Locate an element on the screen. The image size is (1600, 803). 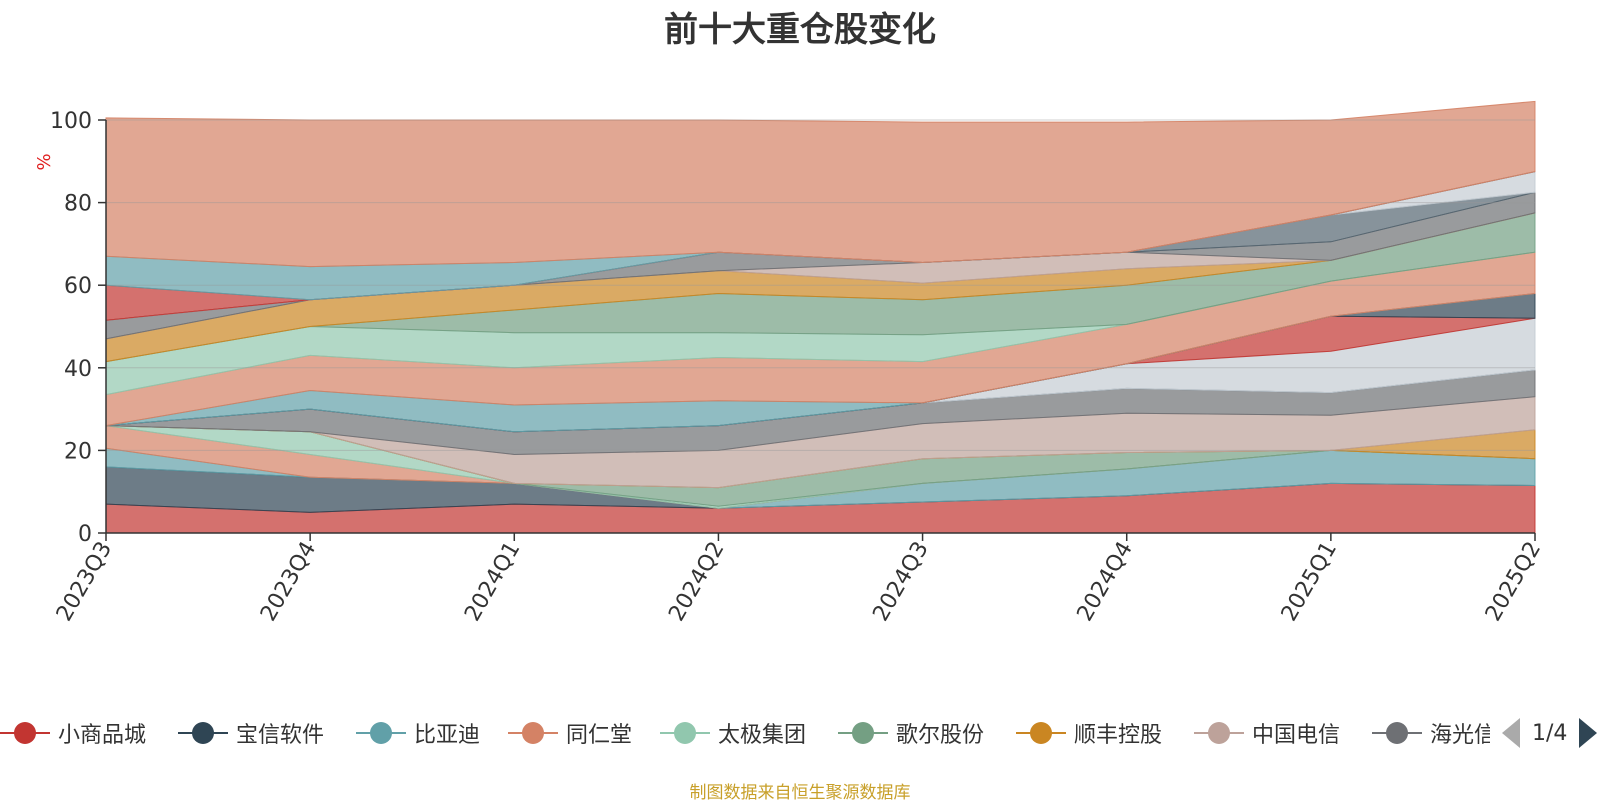
y-tick-label-1: 20 is located at coordinates (78, 451).